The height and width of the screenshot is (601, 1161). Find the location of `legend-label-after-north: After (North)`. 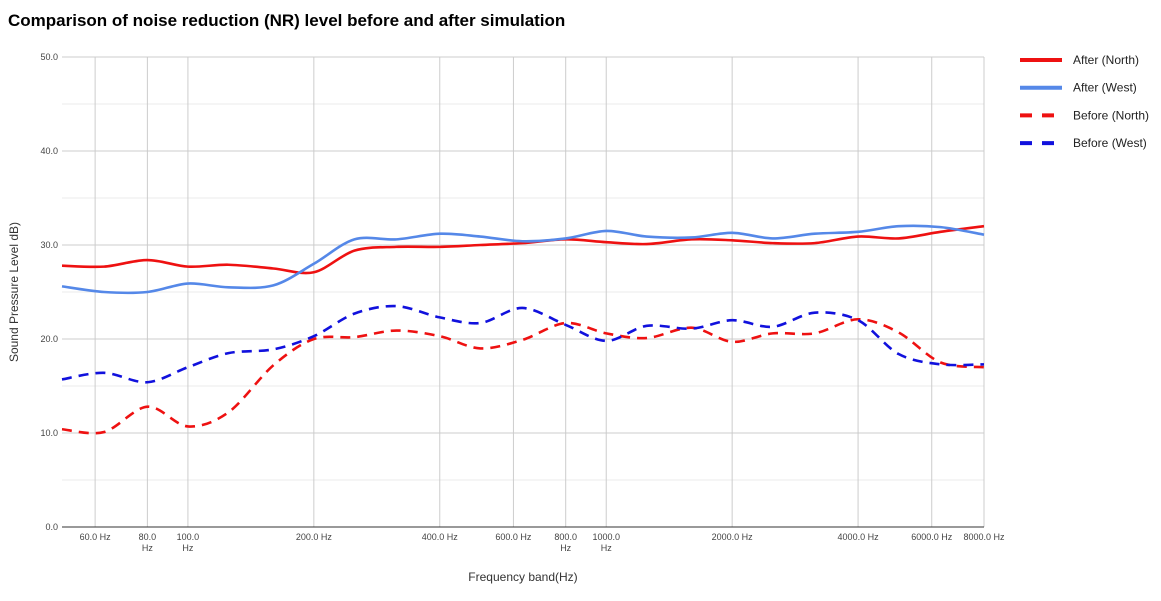

legend-label-after-north: After (North) is located at coordinates (1106, 60).